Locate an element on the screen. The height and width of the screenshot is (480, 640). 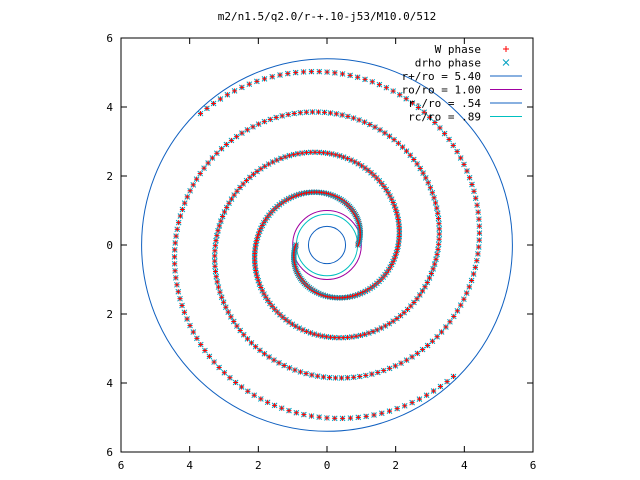
y-tick-label: 4 is located at coordinates (109, 383).